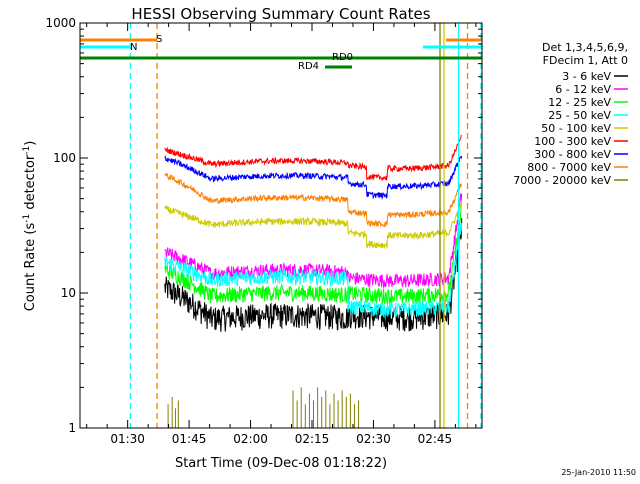 Image resolution: width=640 pixels, height=484 pixels. What do you see at coordinates (72, 428) in the screenshot?
I see `y-tick-label: 1` at bounding box center [72, 428].